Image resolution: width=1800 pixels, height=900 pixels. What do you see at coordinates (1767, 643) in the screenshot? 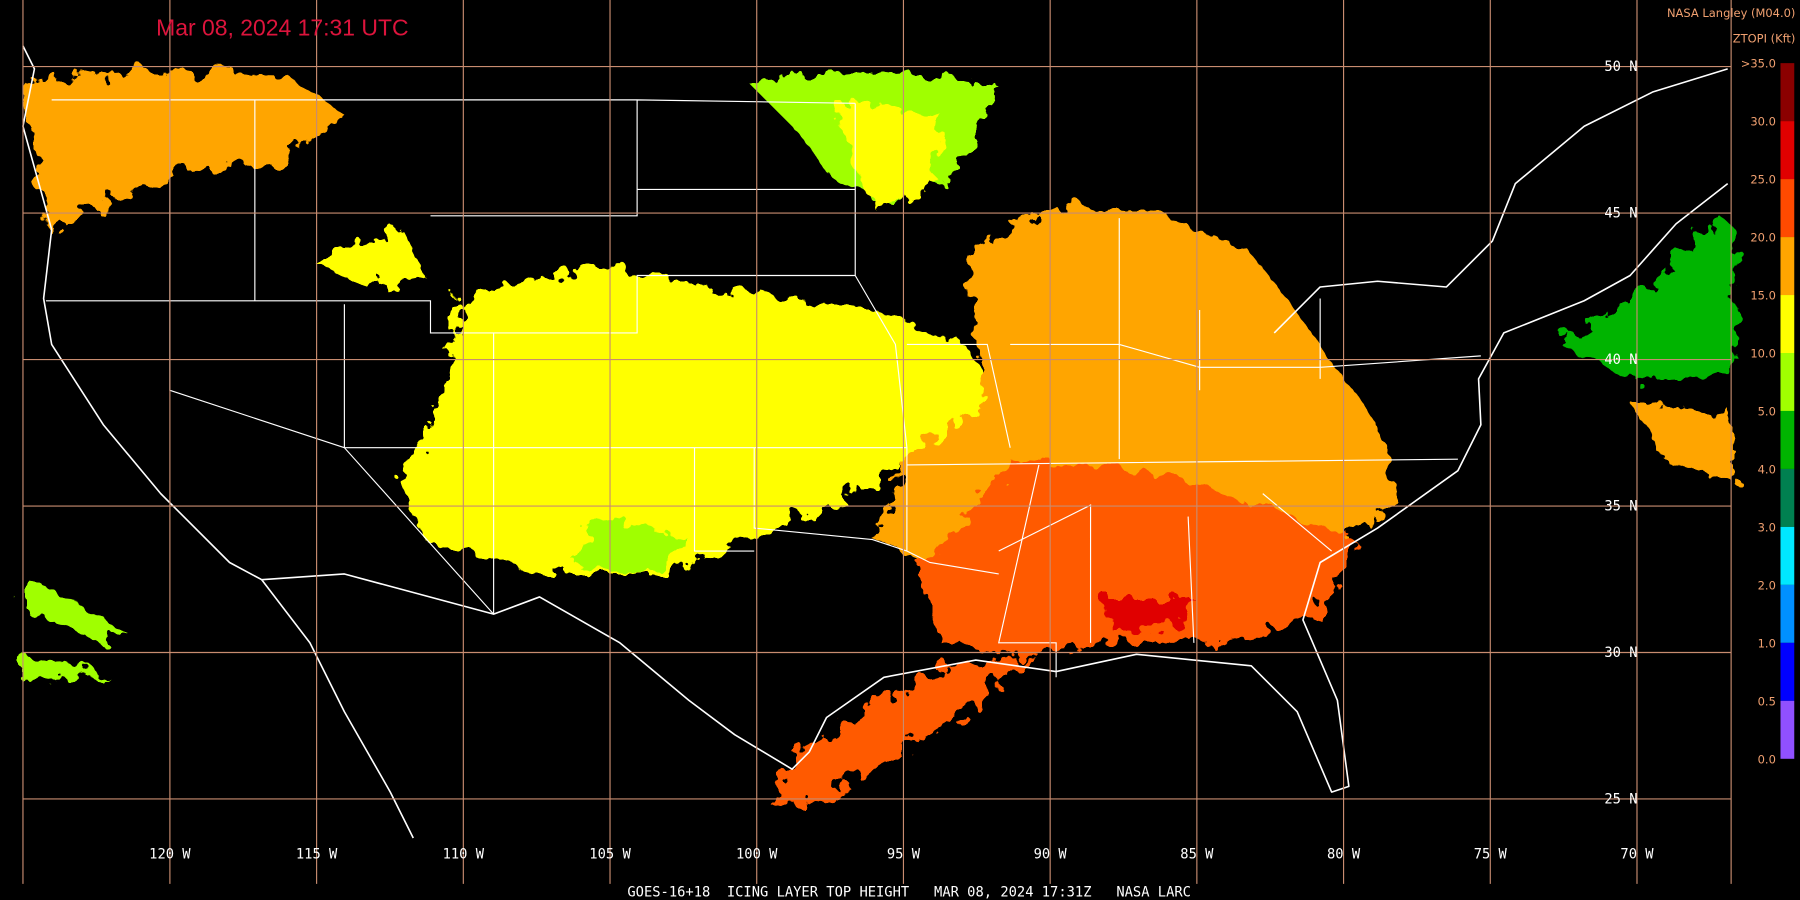
I see `colorbar-label: 1.0` at bounding box center [1767, 643].